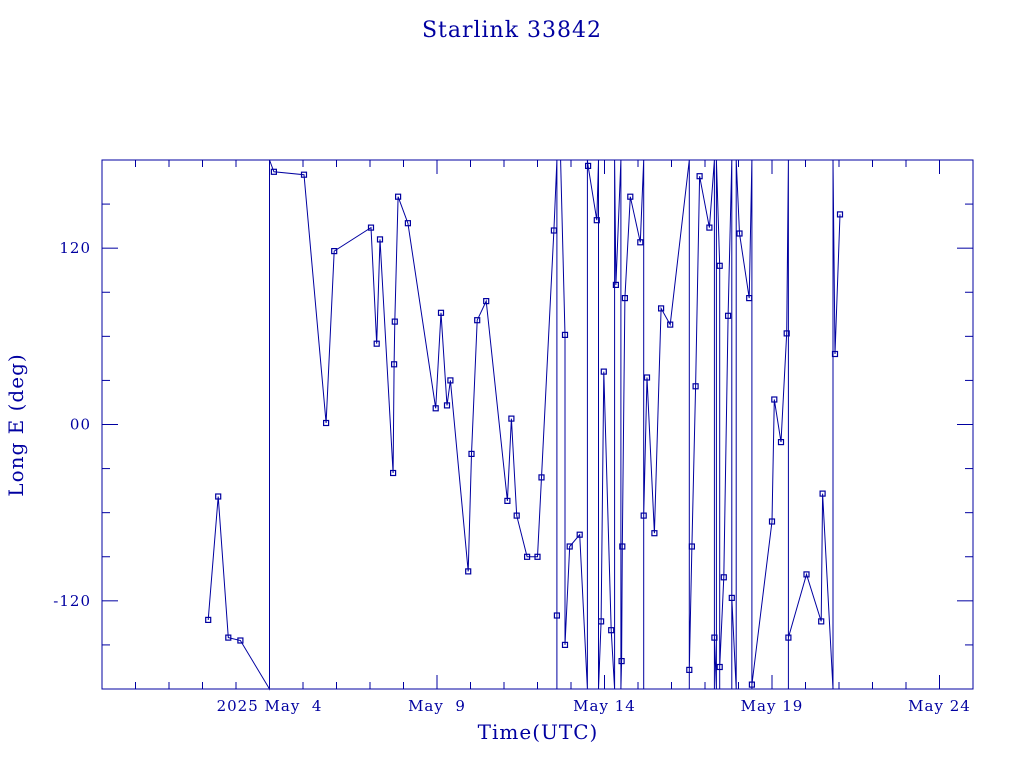 This screenshot has height=773, width=1024. Describe the element at coordinates (538, 732) in the screenshot. I see `x-axis-title: Time(UTC)` at that location.